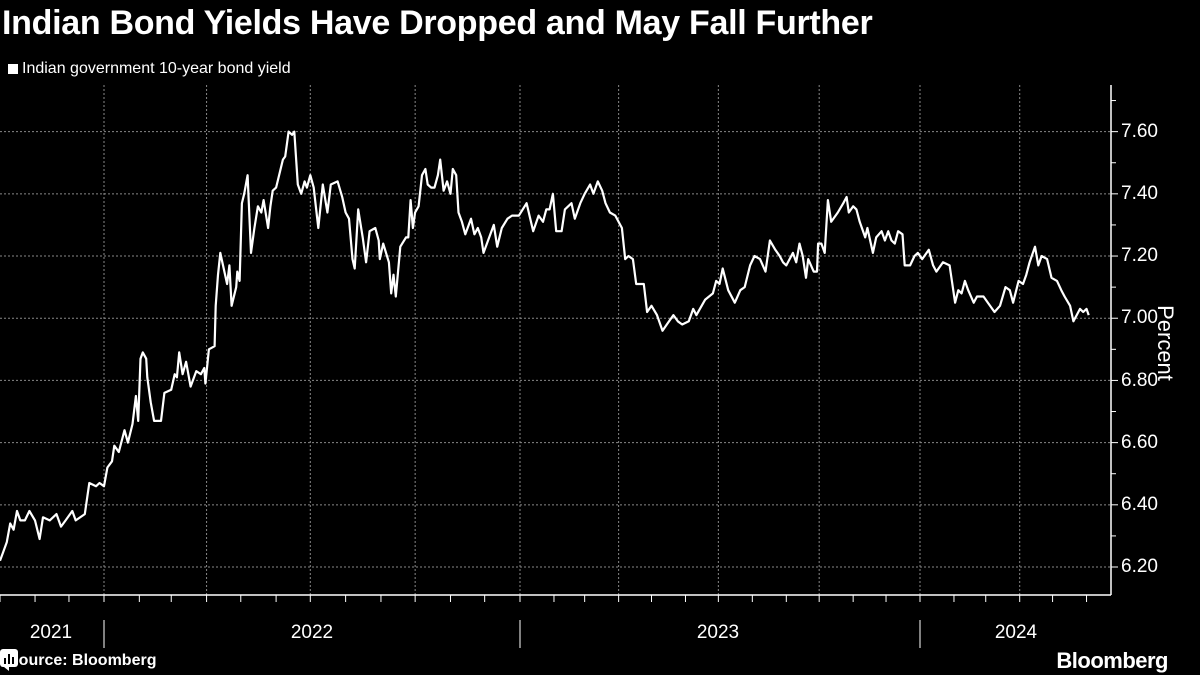 The image size is (1200, 675). Describe the element at coordinates (1139, 504) in the screenshot. I see `y-tick-label: 6.40` at that location.